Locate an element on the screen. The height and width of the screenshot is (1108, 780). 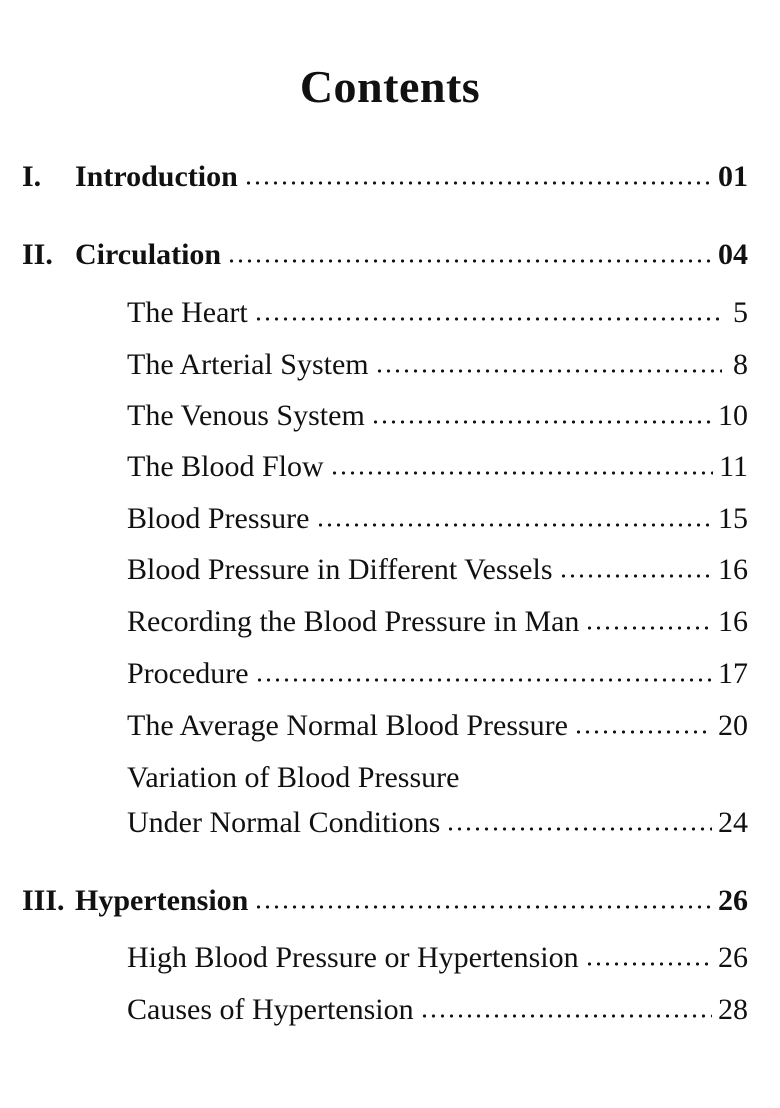
toc-entry: III. Hypertension 26 is located at coordinates (385, 904).